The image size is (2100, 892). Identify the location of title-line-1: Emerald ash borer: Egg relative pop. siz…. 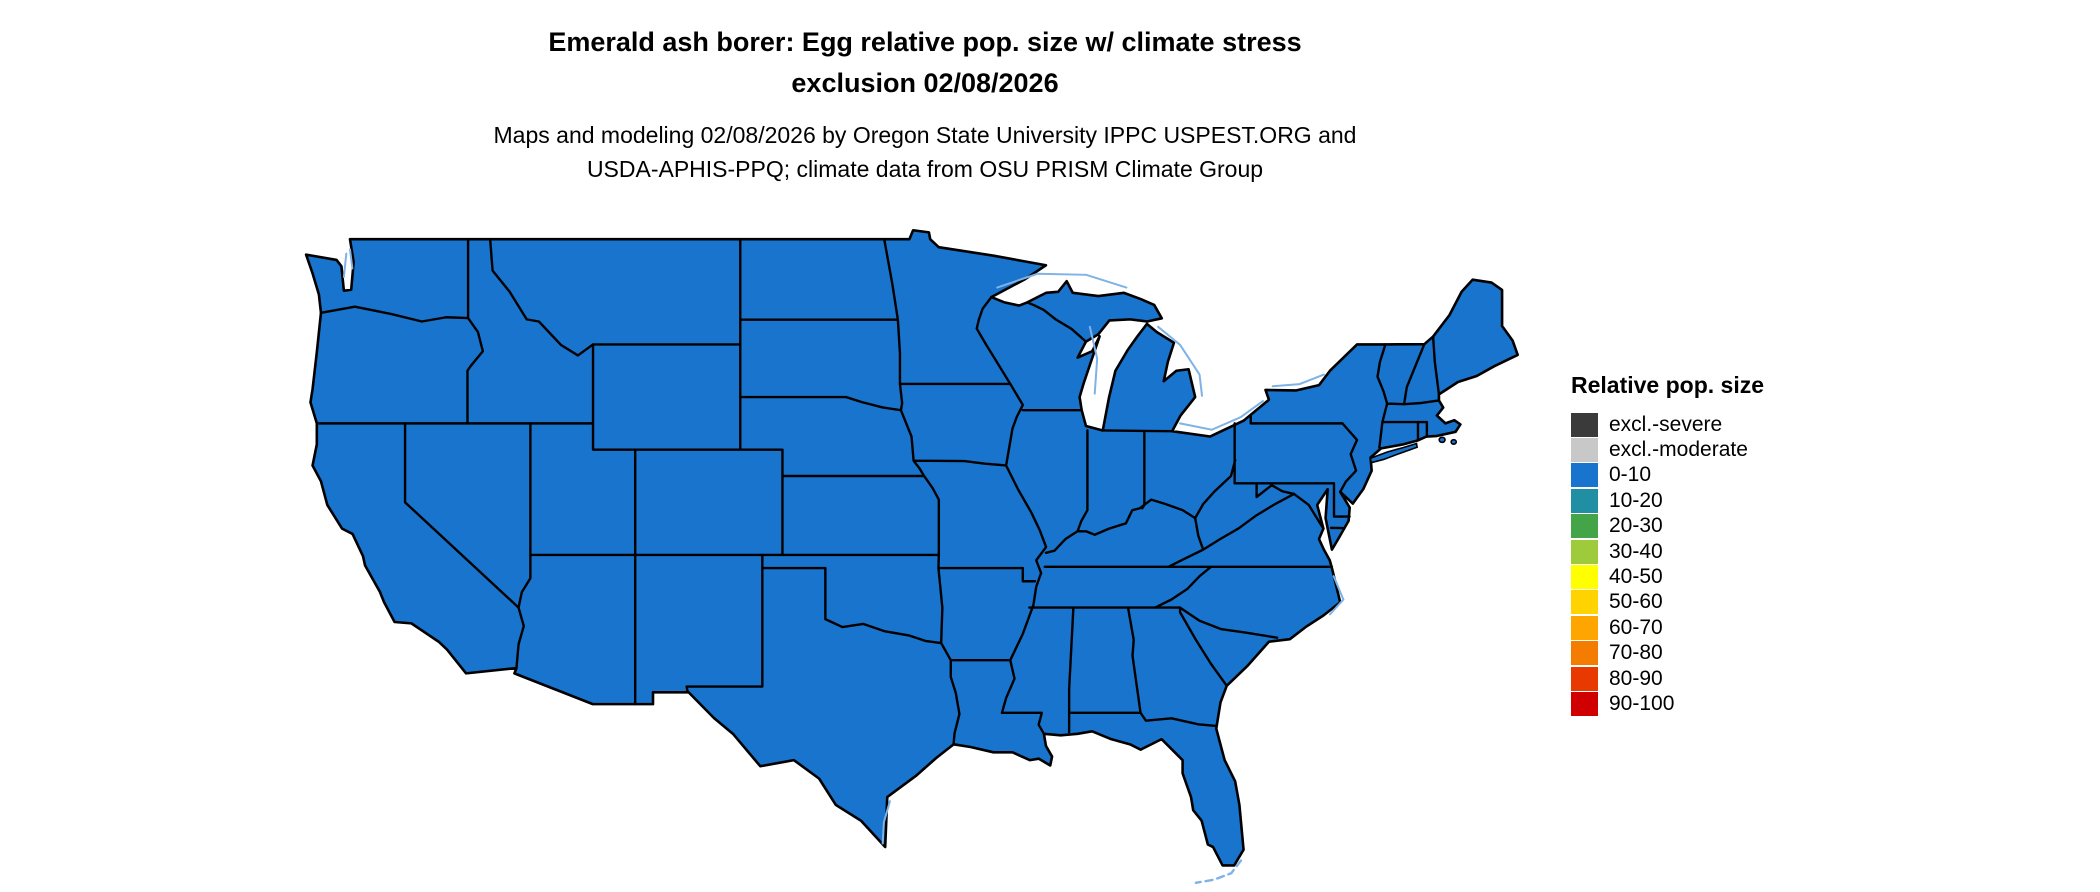
(925, 42).